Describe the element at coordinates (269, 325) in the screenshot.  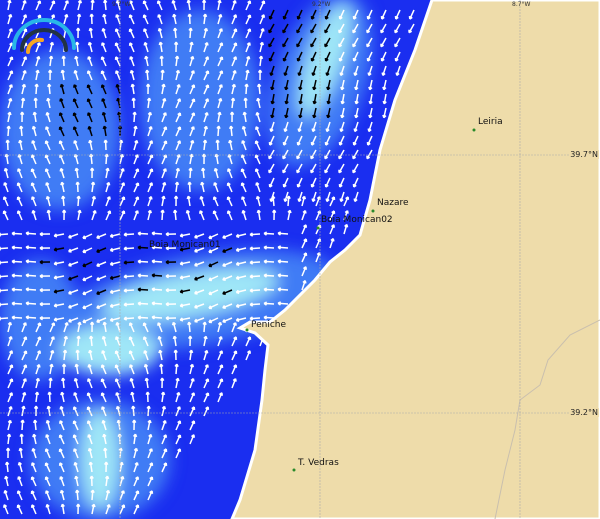
I see `place-label: Peniche` at that location.